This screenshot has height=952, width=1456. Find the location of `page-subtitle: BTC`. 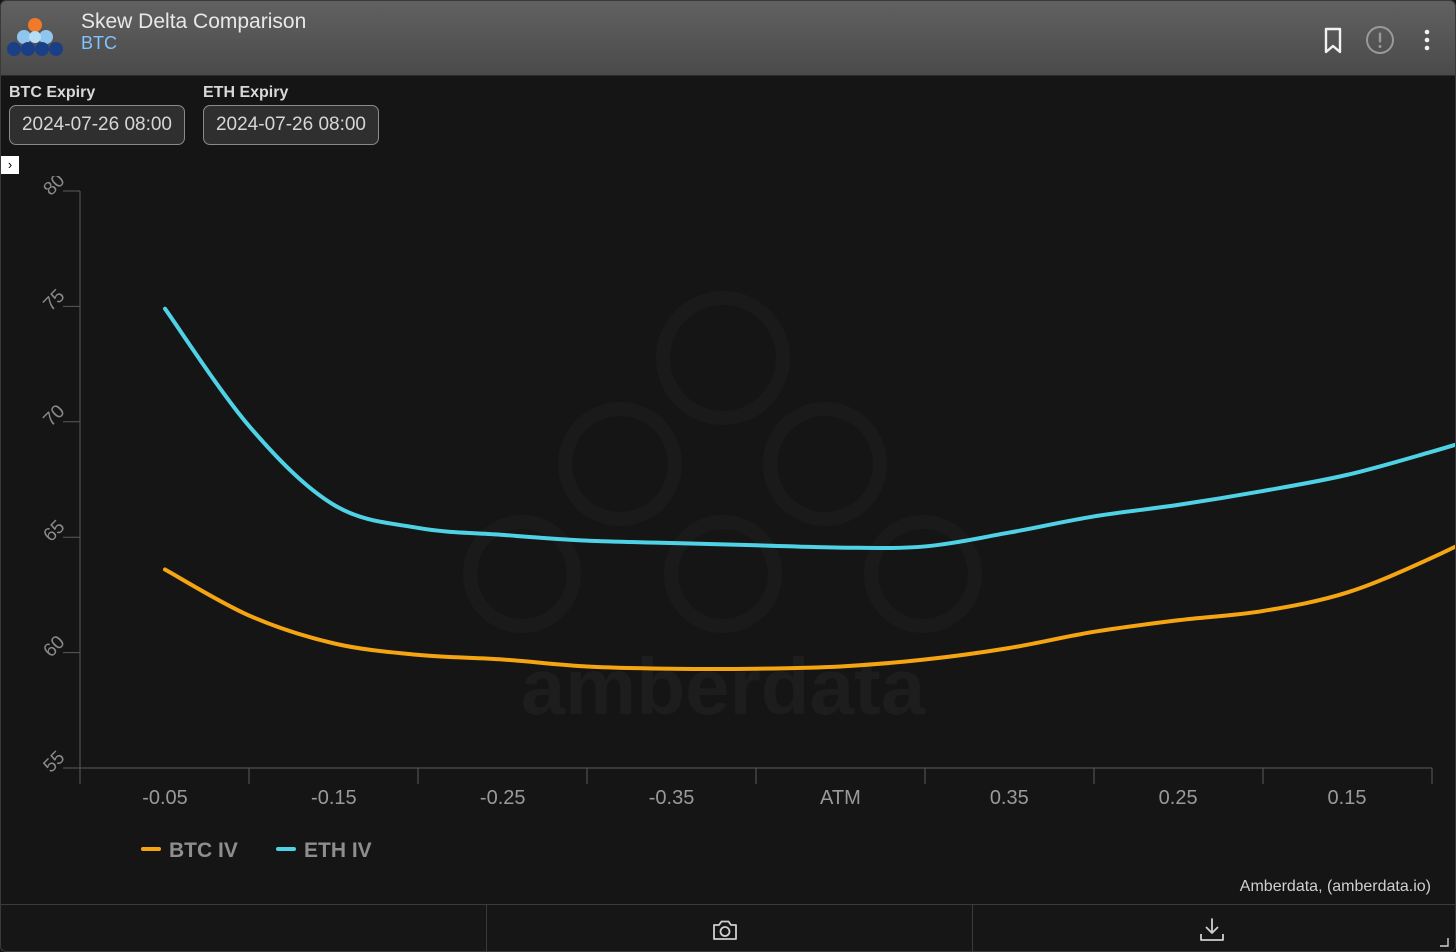

page-subtitle: BTC is located at coordinates (99, 43).